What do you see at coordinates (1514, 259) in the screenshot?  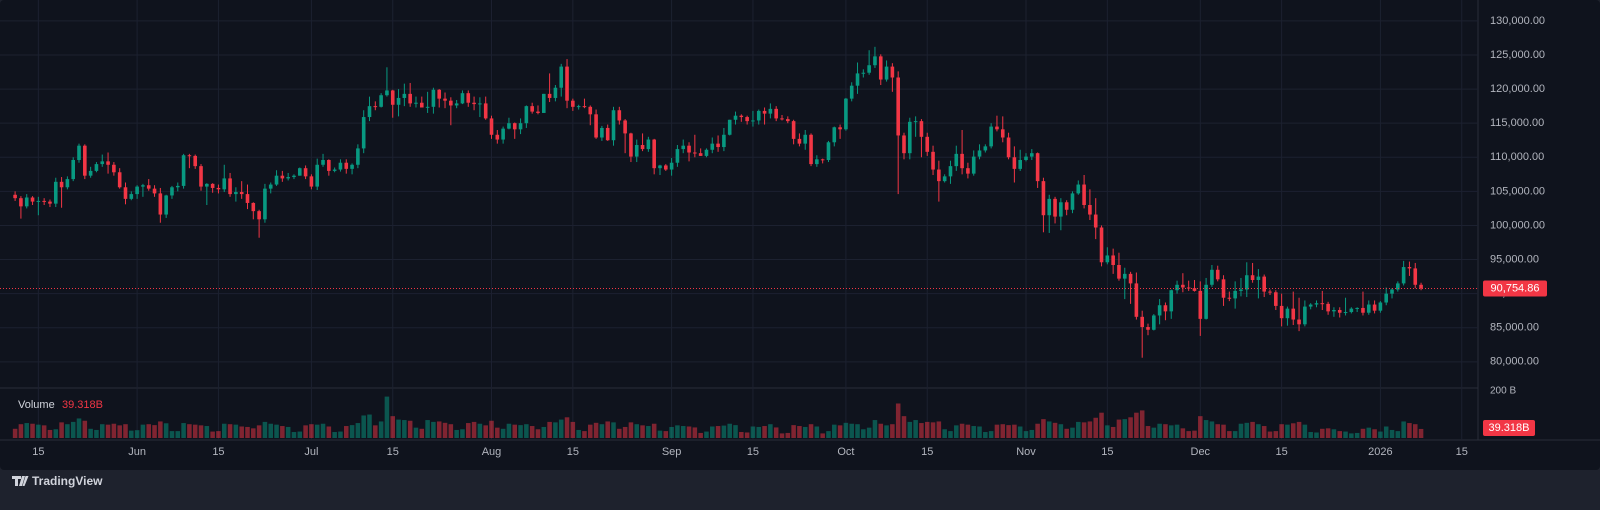 I see `y-tick-label: 95,000.00` at bounding box center [1514, 259].